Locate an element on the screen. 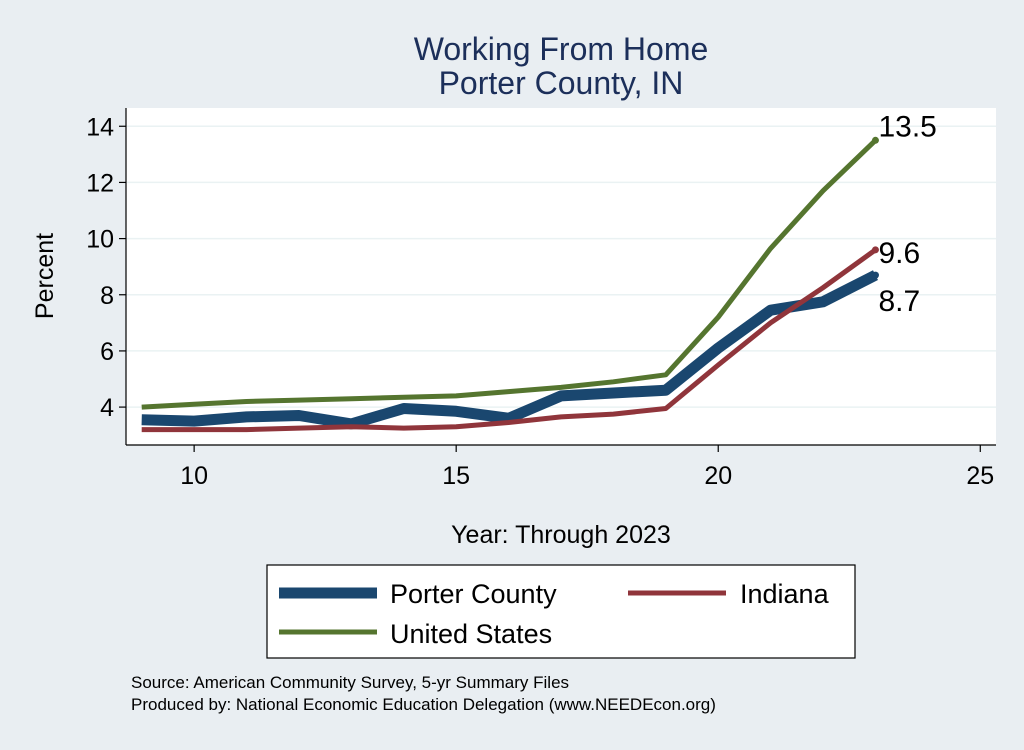  legend-box is located at coordinates (561, 611).